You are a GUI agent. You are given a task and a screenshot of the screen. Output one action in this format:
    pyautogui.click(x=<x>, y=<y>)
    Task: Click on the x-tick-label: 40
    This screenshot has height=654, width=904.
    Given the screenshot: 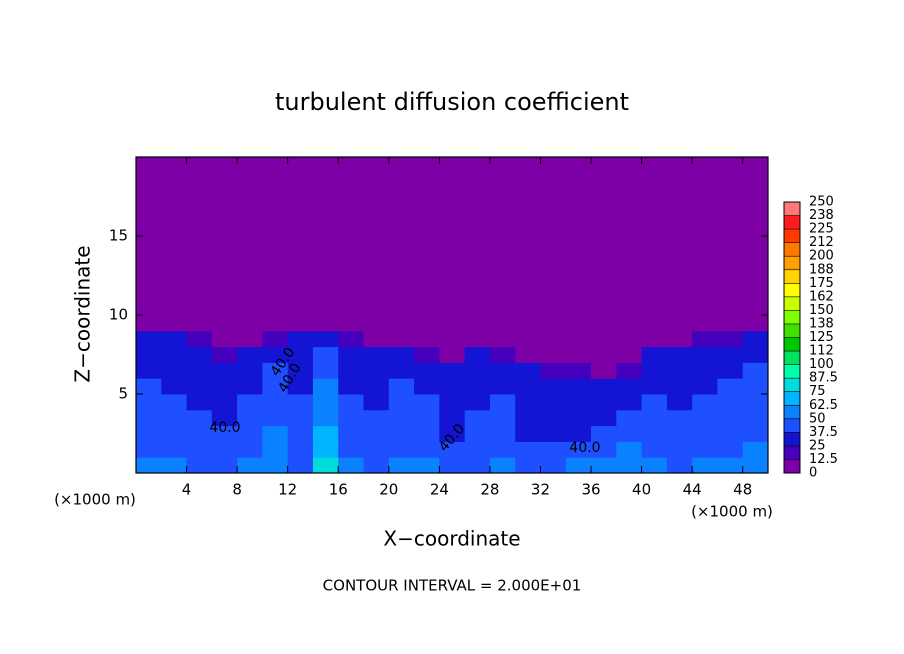 What is the action you would take?
    pyautogui.click(x=641, y=490)
    